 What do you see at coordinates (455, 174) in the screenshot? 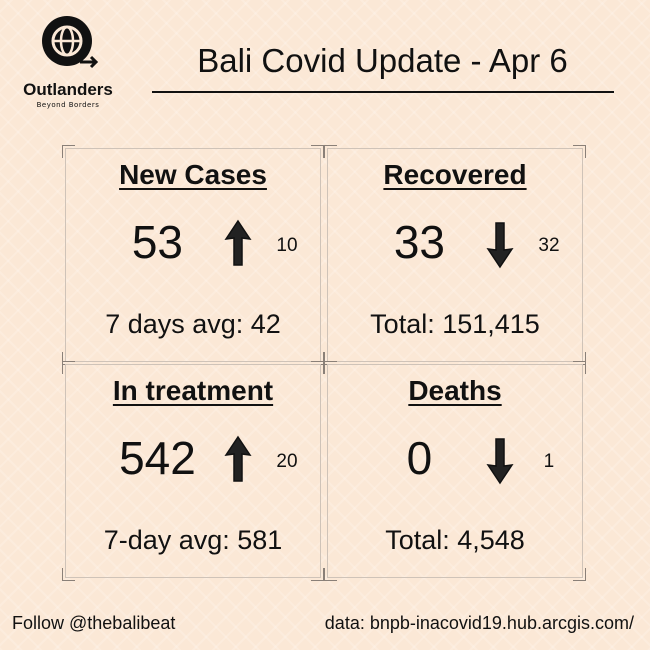
I see `card-title: Recovered` at bounding box center [455, 174].